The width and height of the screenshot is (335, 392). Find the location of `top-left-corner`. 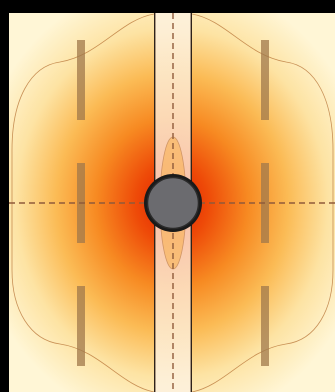

top-left-corner is located at coordinates (77, 6).